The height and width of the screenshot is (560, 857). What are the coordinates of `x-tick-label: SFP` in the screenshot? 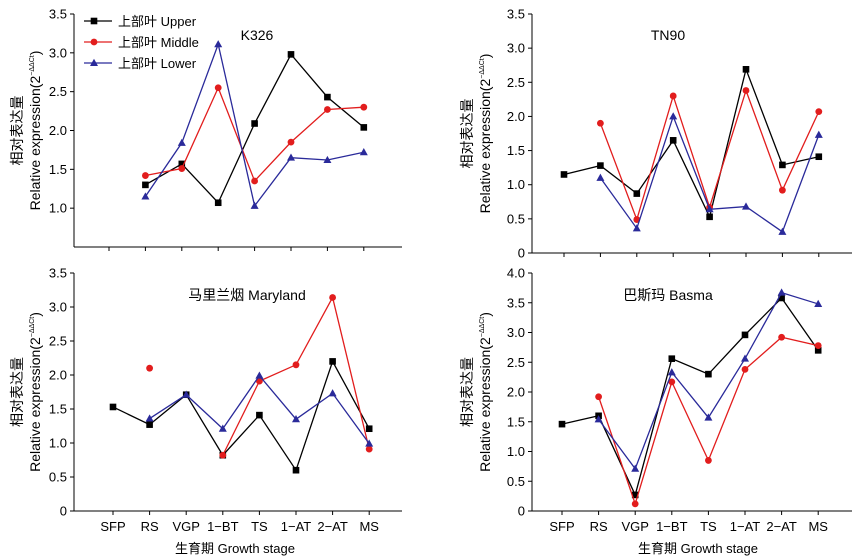 It's located at (561, 526).